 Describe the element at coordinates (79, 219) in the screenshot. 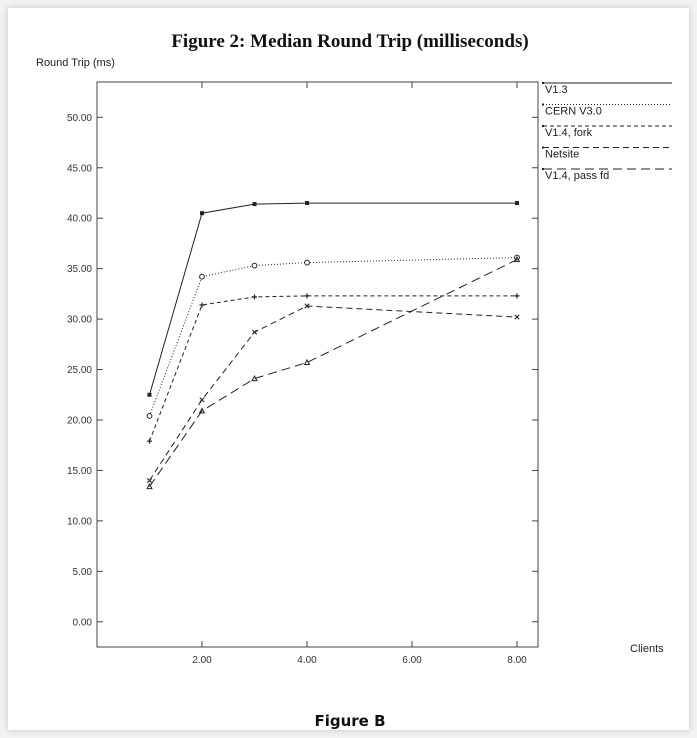

I see `y-tick-label: 40.00` at that location.